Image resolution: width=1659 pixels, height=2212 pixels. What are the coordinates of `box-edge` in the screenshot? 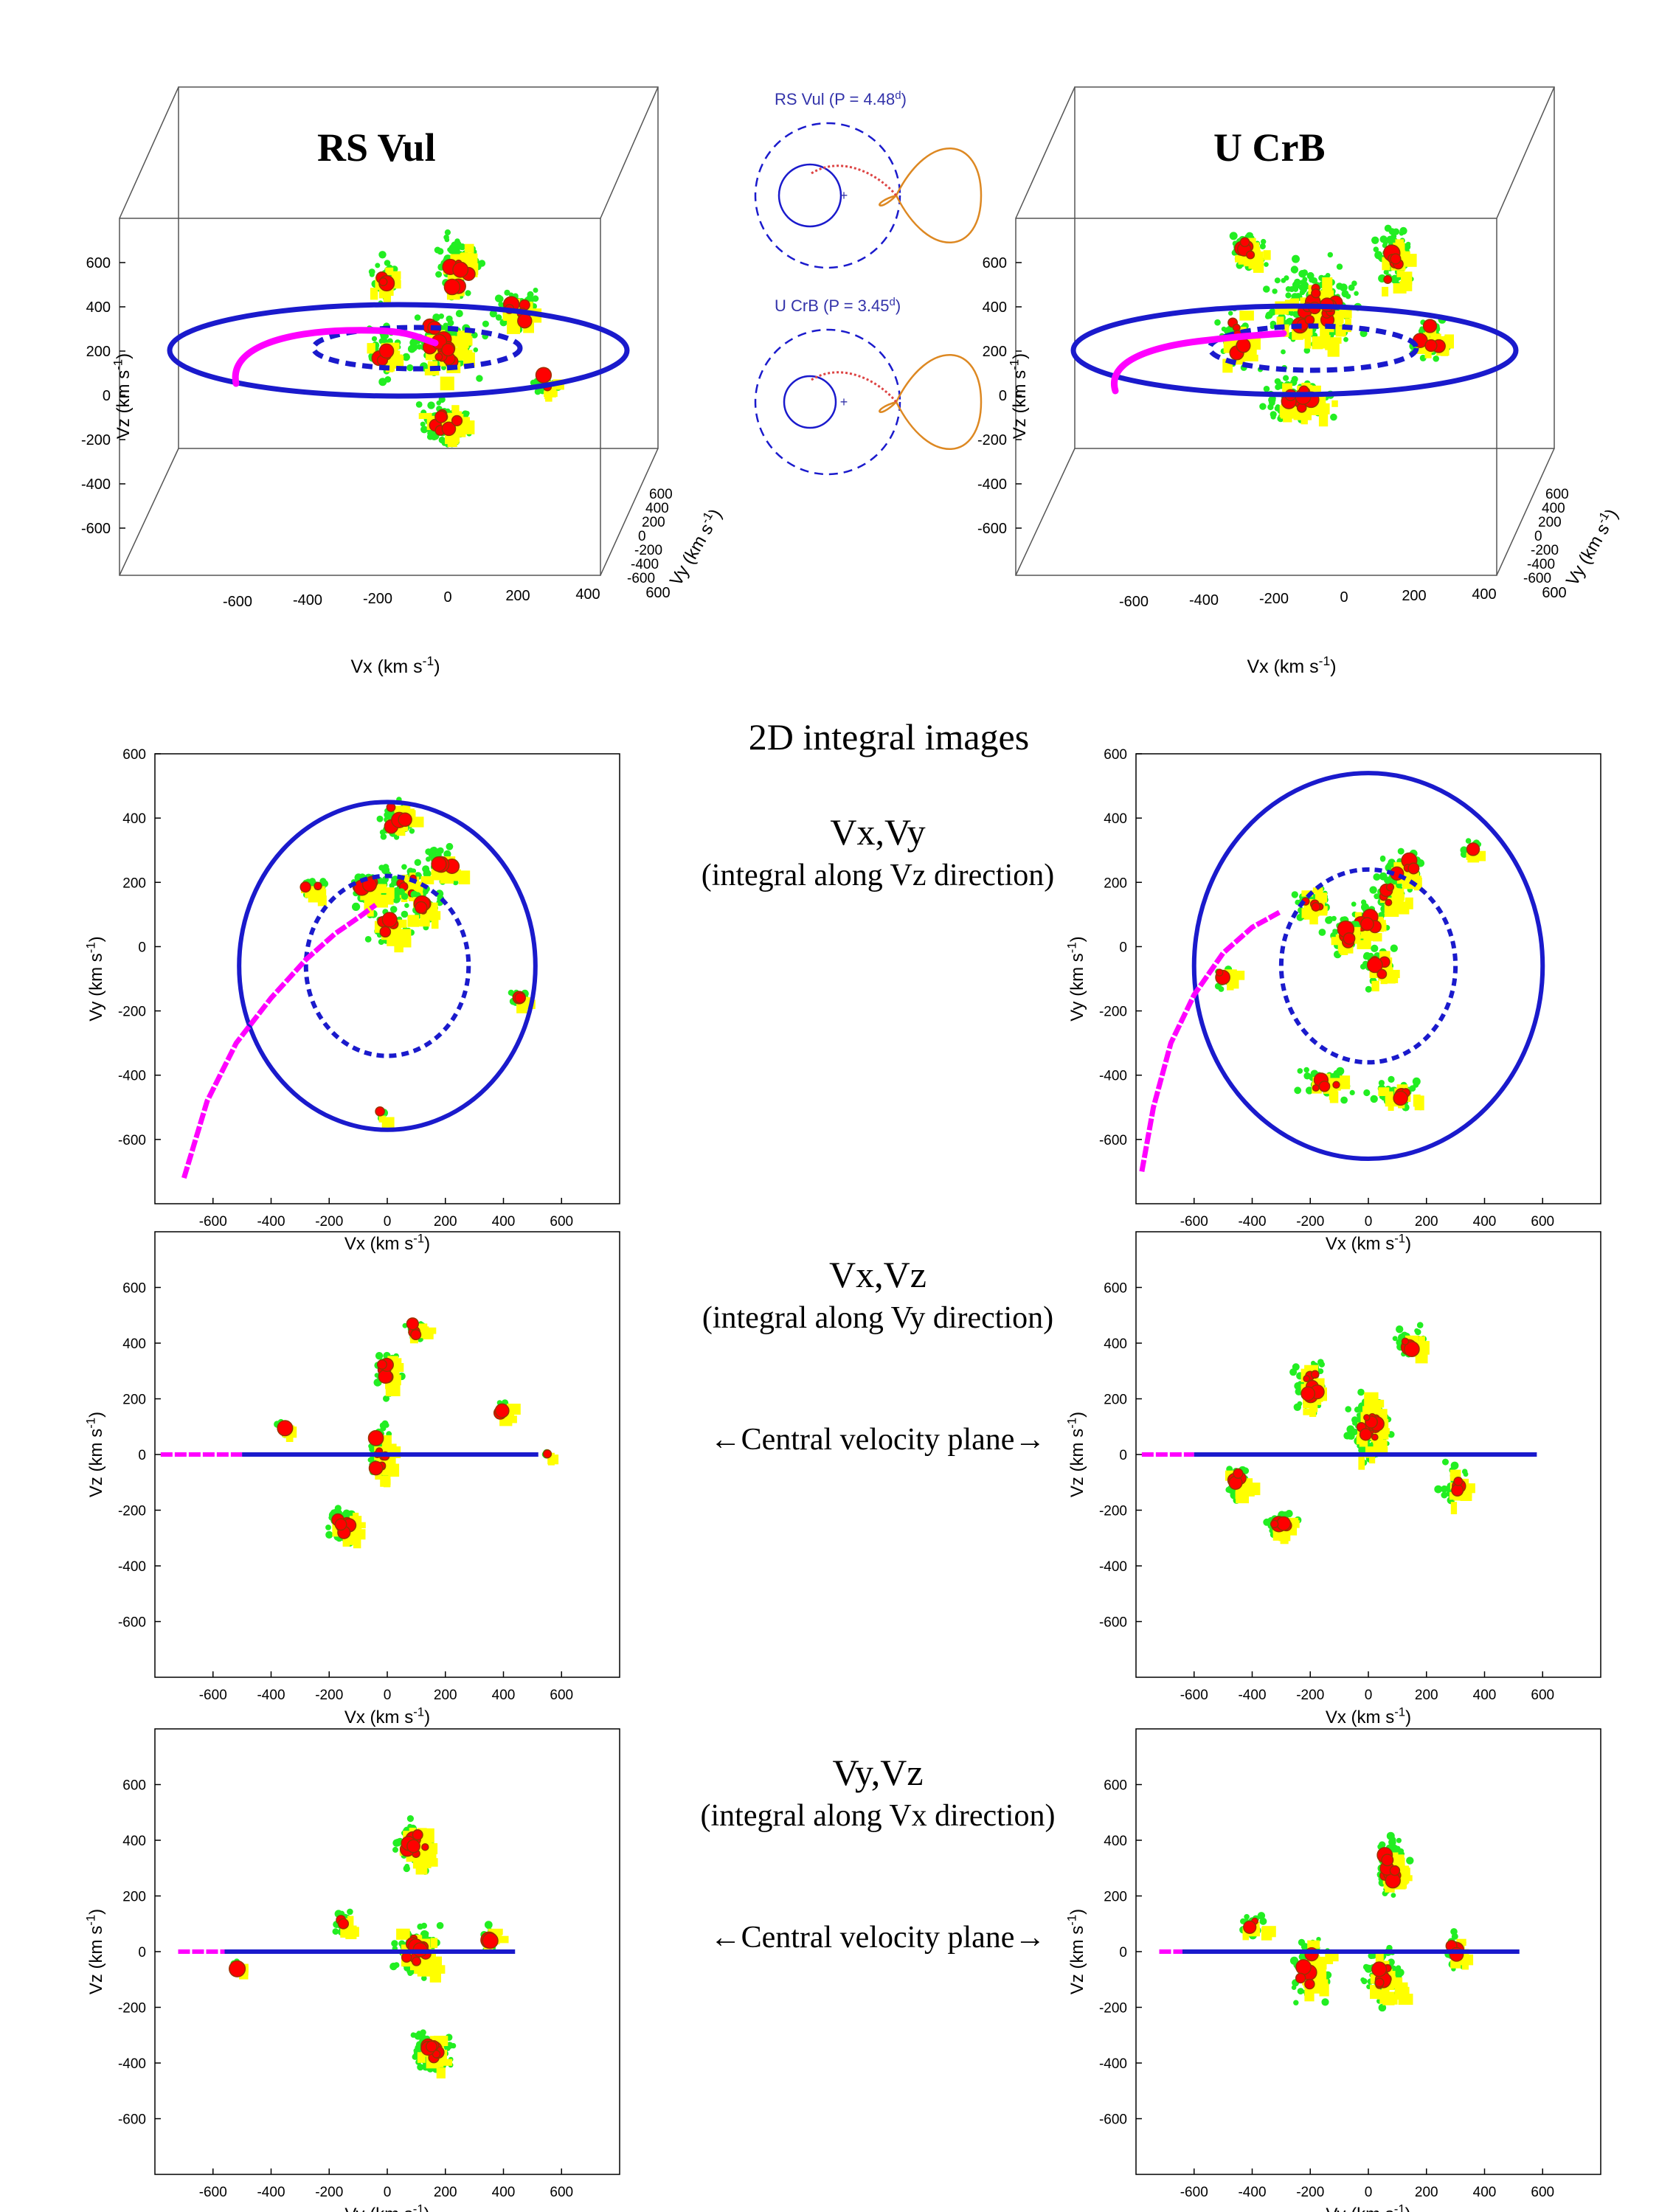 It's located at (1045, 512).